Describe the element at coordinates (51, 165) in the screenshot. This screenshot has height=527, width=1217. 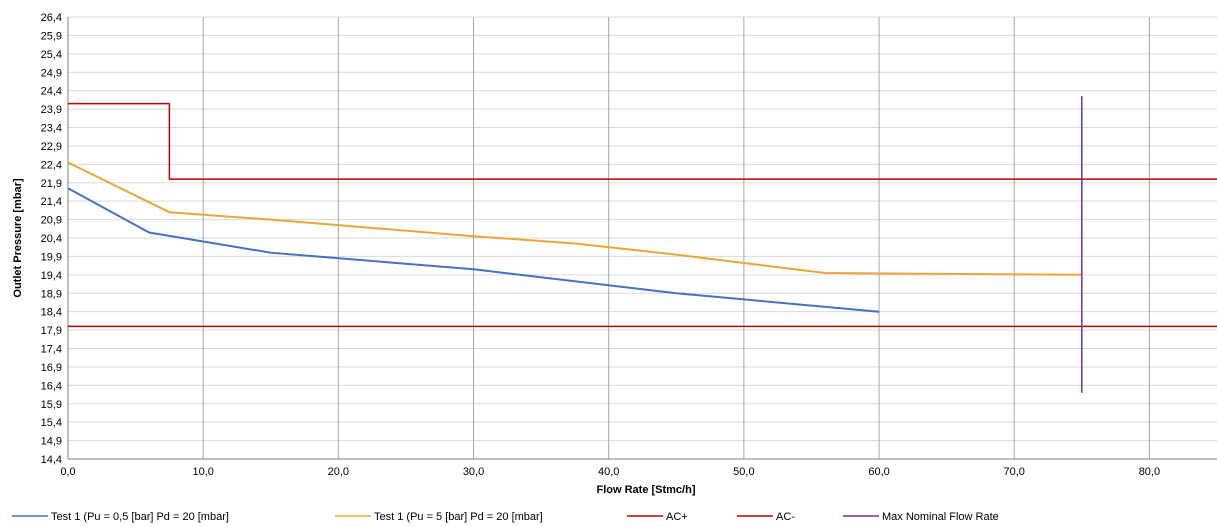
I see `y-tick-label: 22,4` at that location.